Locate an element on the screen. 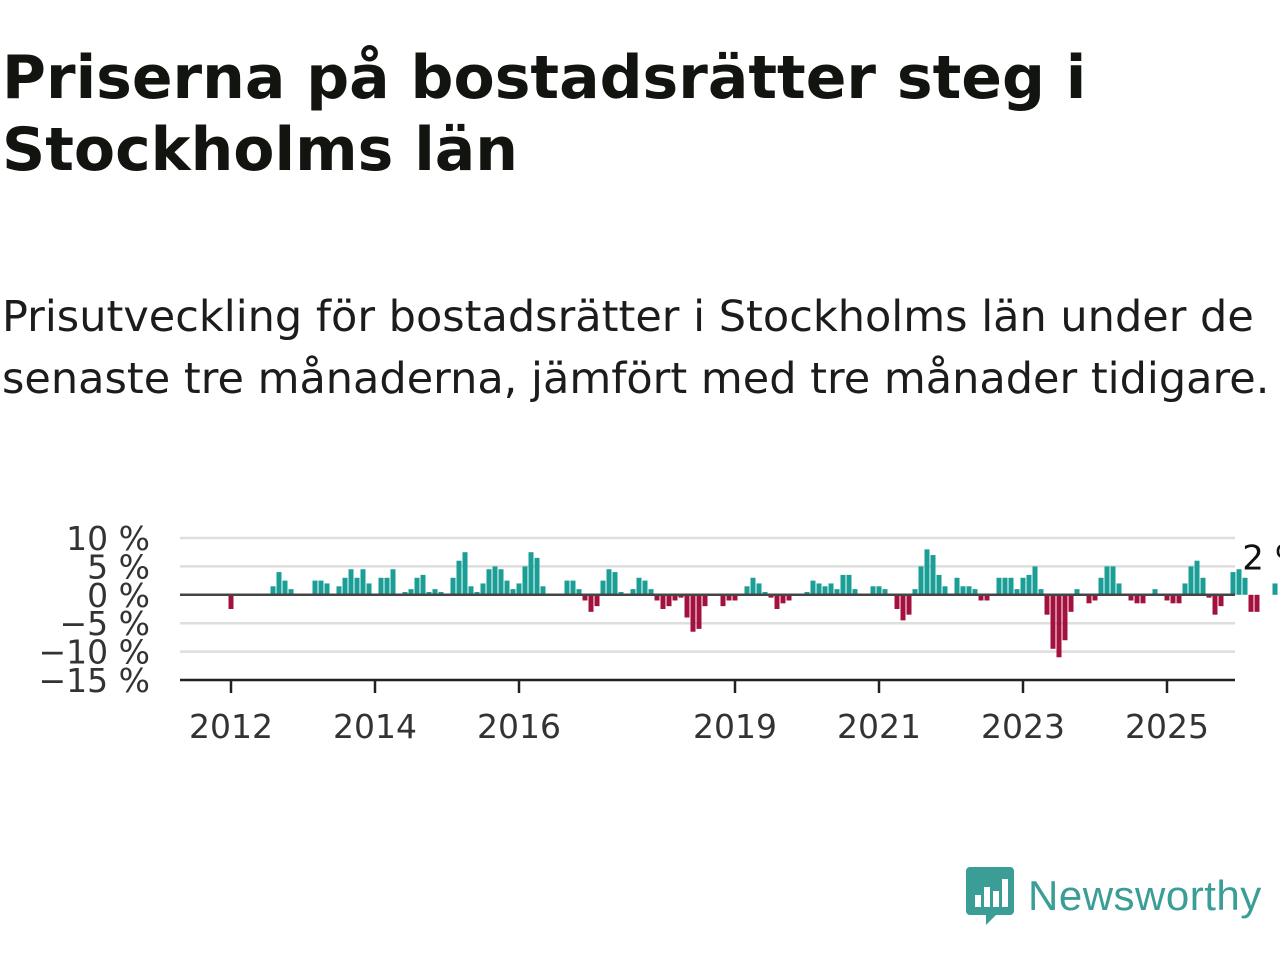 This screenshot has height=960, width=1280. y-tick-label: −10 % is located at coordinates (95, 652).